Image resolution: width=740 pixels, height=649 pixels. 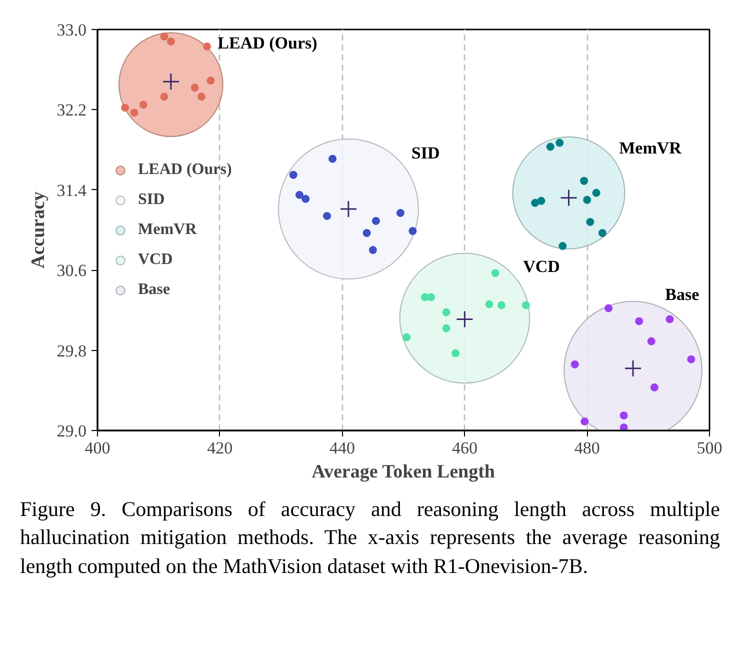 I want to click on y-tick-label: 29.8, so click(x=71, y=350).